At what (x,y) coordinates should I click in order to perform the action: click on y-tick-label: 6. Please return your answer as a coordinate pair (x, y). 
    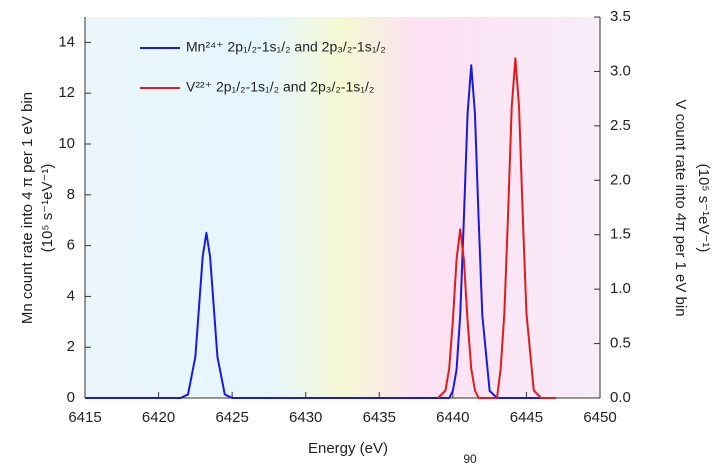
    Looking at the image, I should click on (71, 245).